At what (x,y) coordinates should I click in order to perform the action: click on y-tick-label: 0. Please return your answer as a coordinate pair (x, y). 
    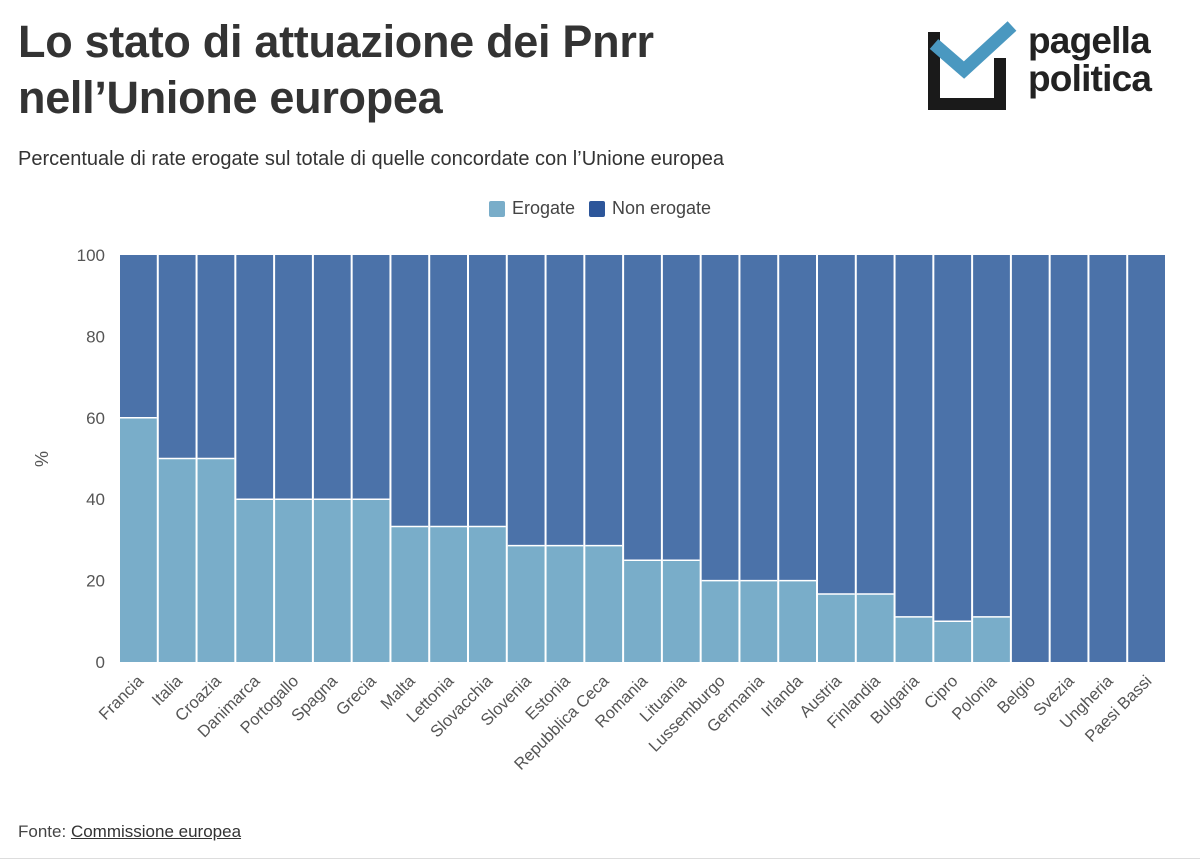
    Looking at the image, I should click on (100, 662).